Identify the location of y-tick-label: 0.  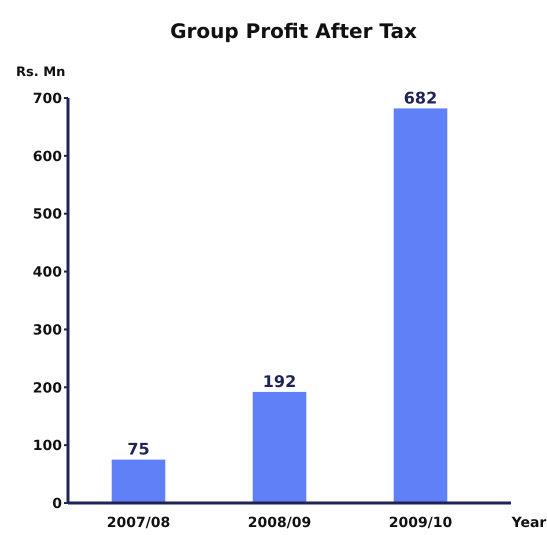
(57, 504).